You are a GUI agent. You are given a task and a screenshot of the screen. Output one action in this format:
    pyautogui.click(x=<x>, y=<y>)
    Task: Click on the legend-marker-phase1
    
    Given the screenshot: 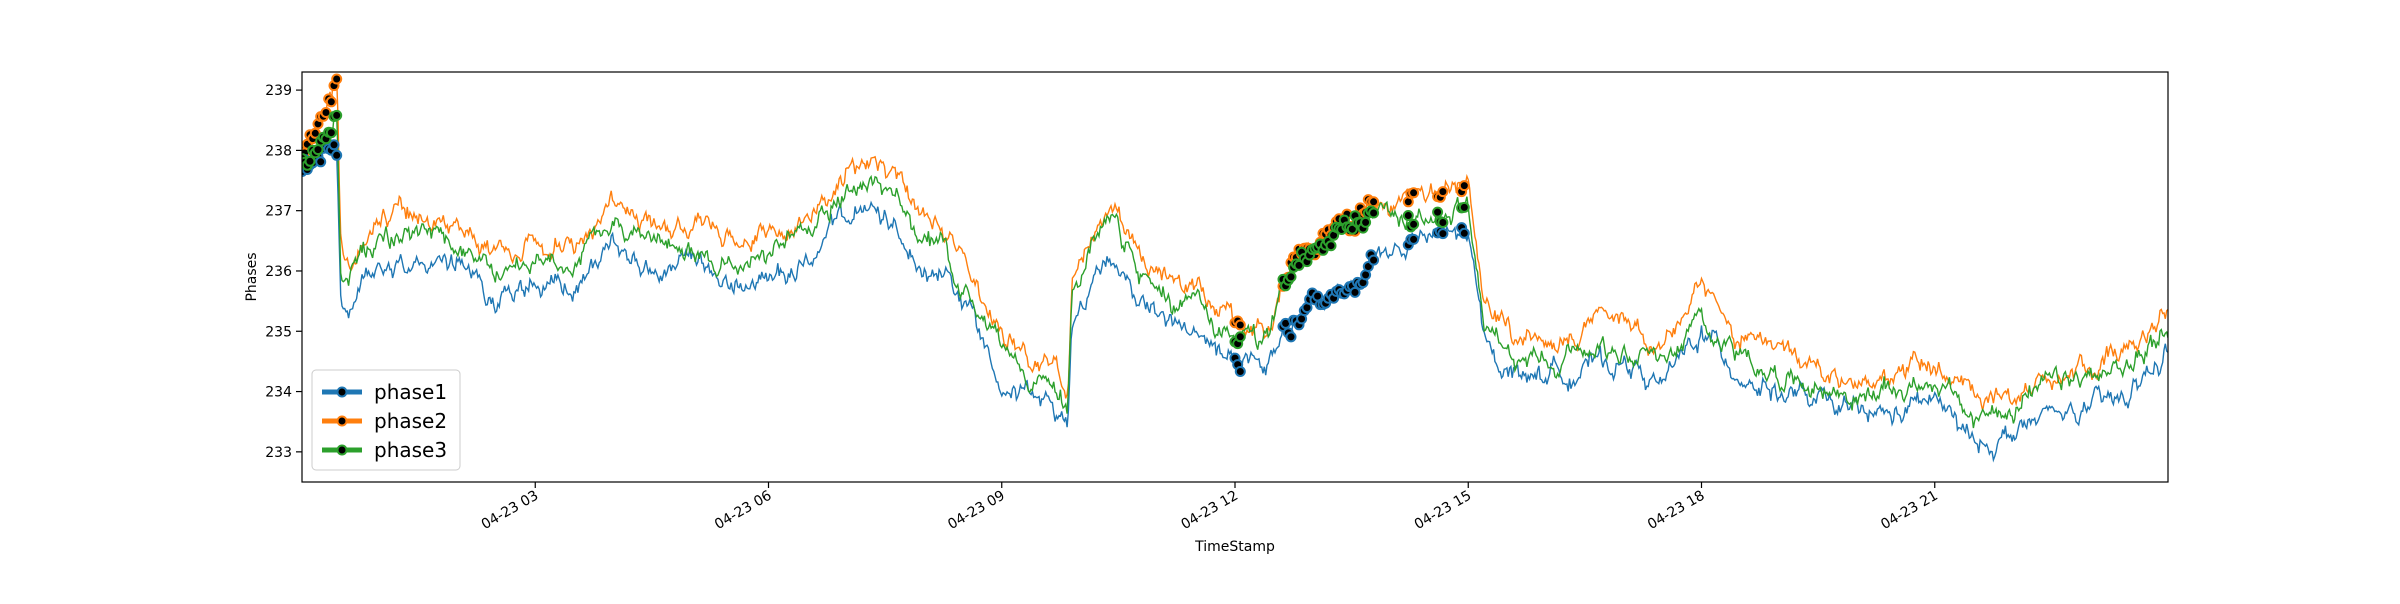 What is the action you would take?
    pyautogui.click(x=342, y=392)
    